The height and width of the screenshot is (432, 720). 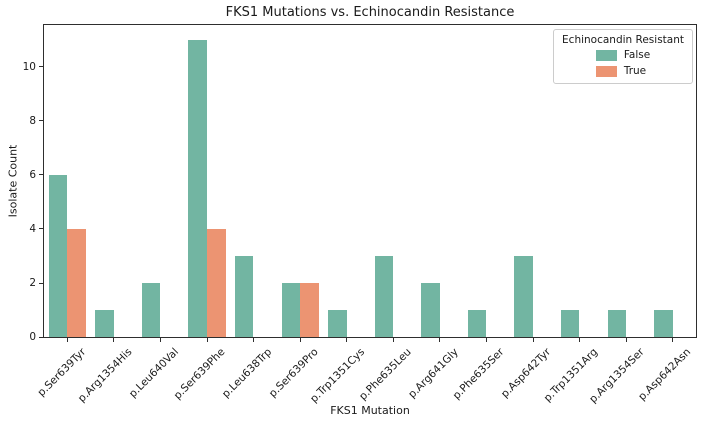 I want to click on bar-p.Trp1351Cys-false, so click(x=337, y=323).